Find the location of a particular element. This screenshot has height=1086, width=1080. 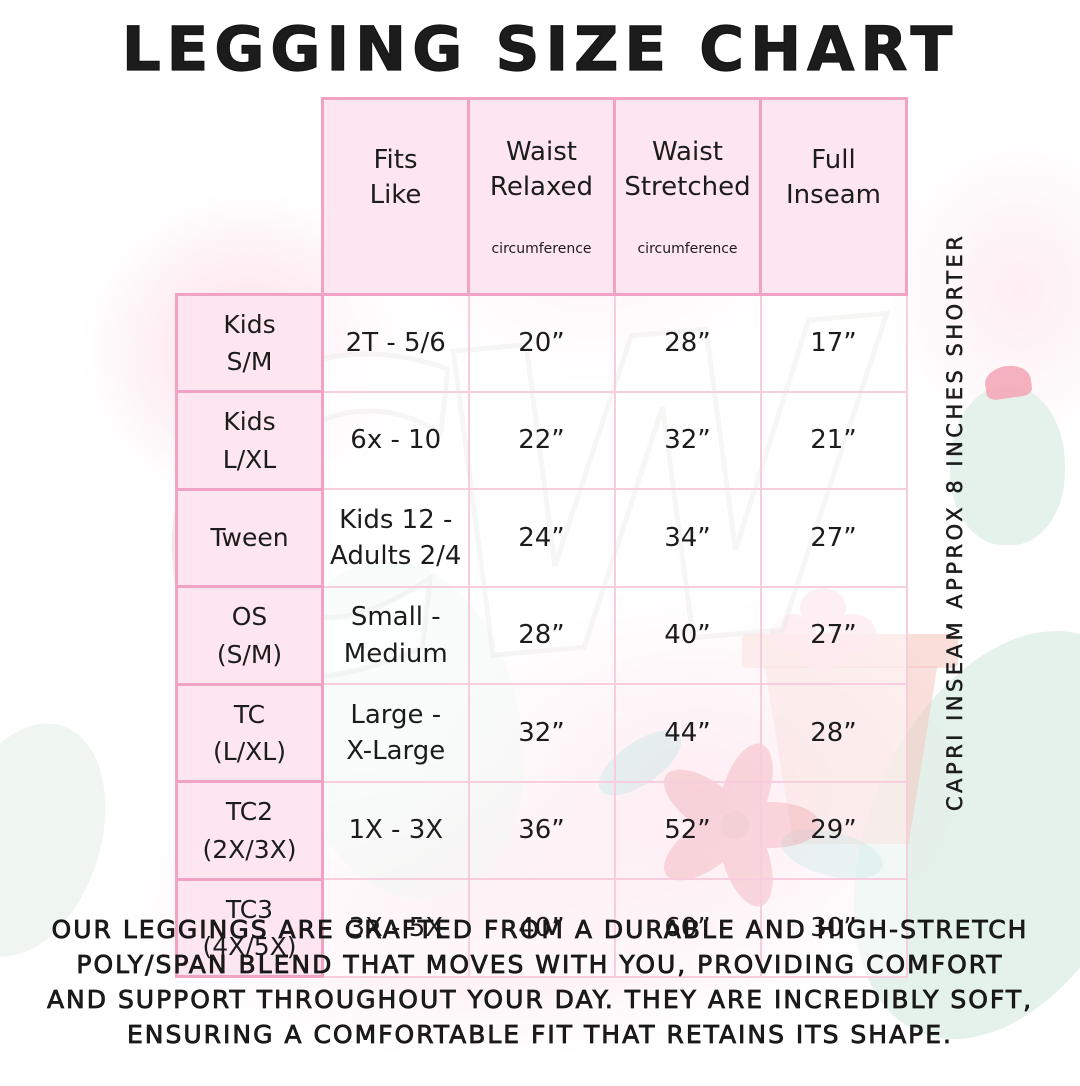

cell-waist-stretched: 60” is located at coordinates (687, 928).